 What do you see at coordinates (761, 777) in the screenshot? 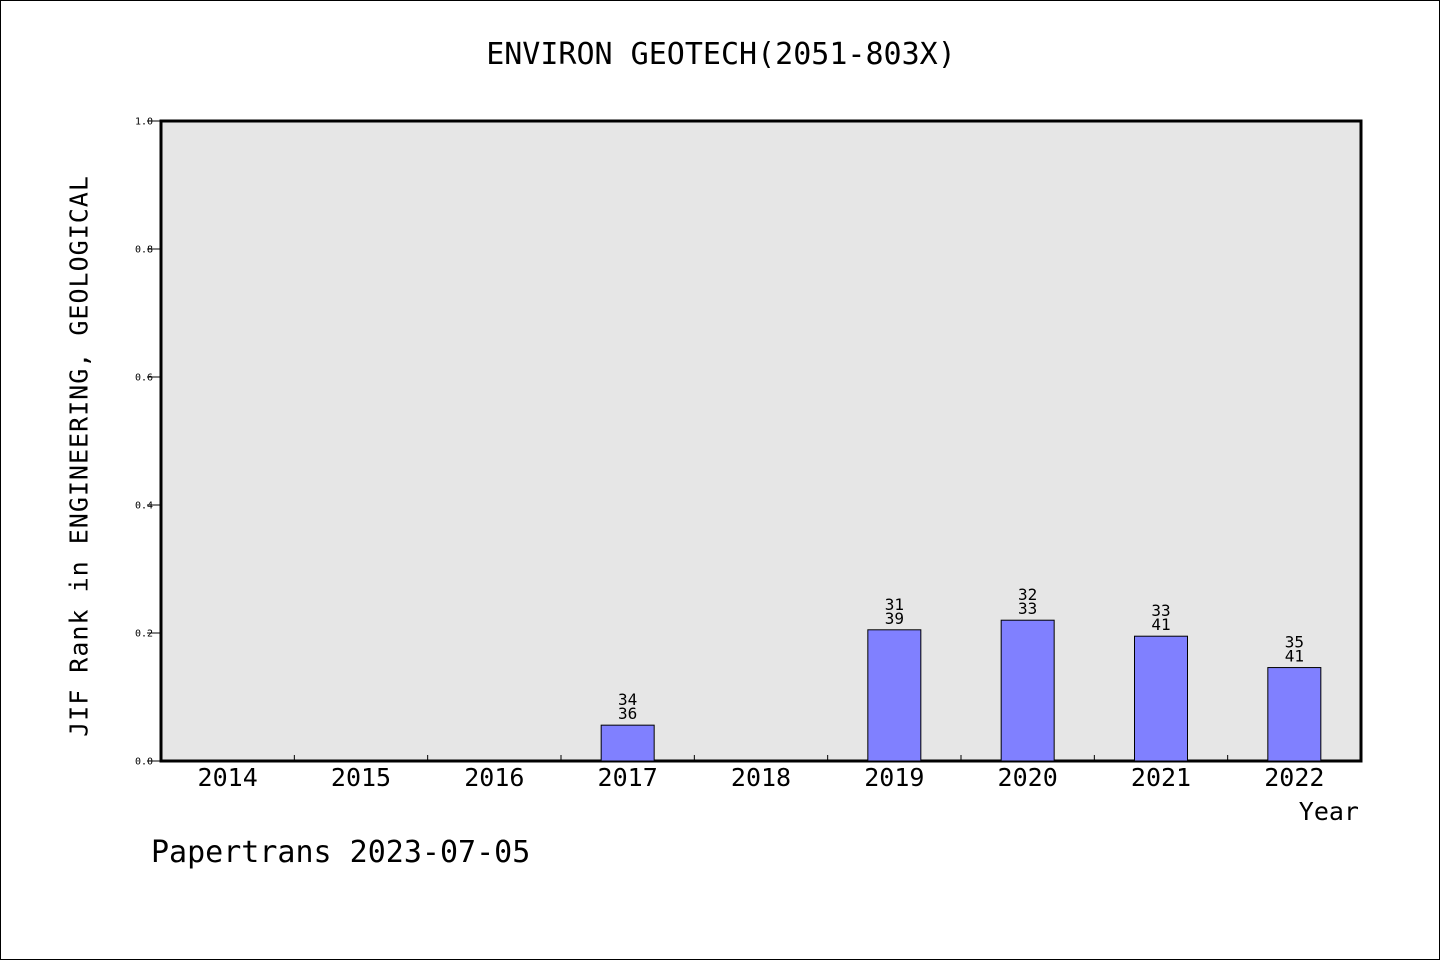
I see `x-tick-label: 2018` at bounding box center [761, 777].